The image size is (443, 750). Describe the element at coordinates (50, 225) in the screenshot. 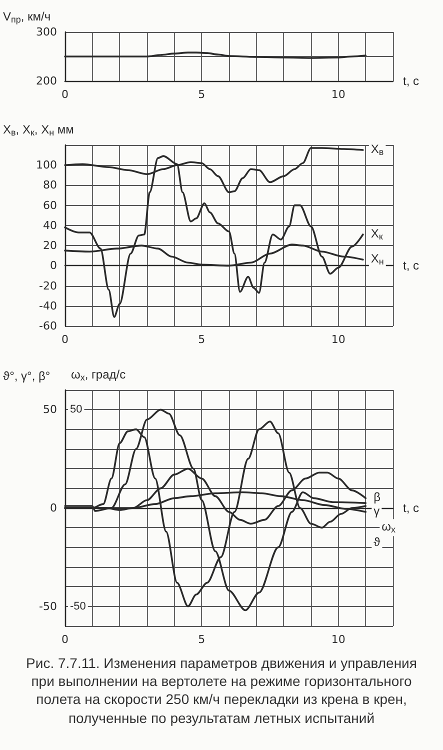

I see `y-tick-label: 40` at that location.